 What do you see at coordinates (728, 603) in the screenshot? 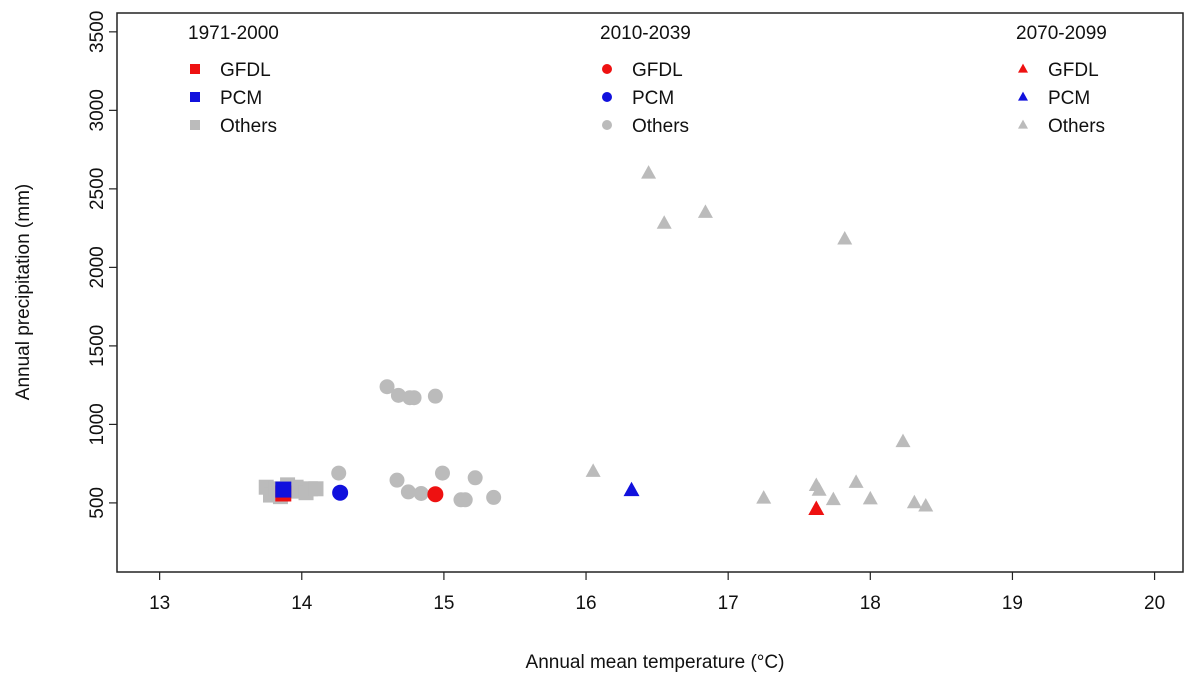
I see `x-tick-label: 17` at bounding box center [728, 603].